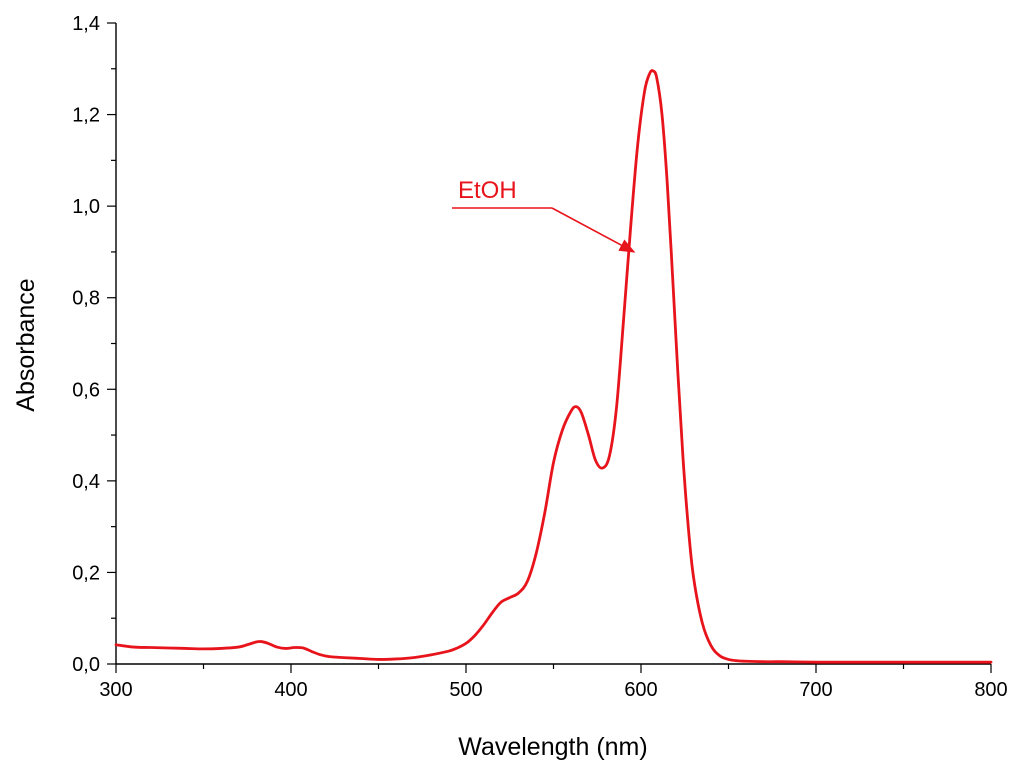  Describe the element at coordinates (86, 116) in the screenshot. I see `y-tick-label: 1,2` at that location.